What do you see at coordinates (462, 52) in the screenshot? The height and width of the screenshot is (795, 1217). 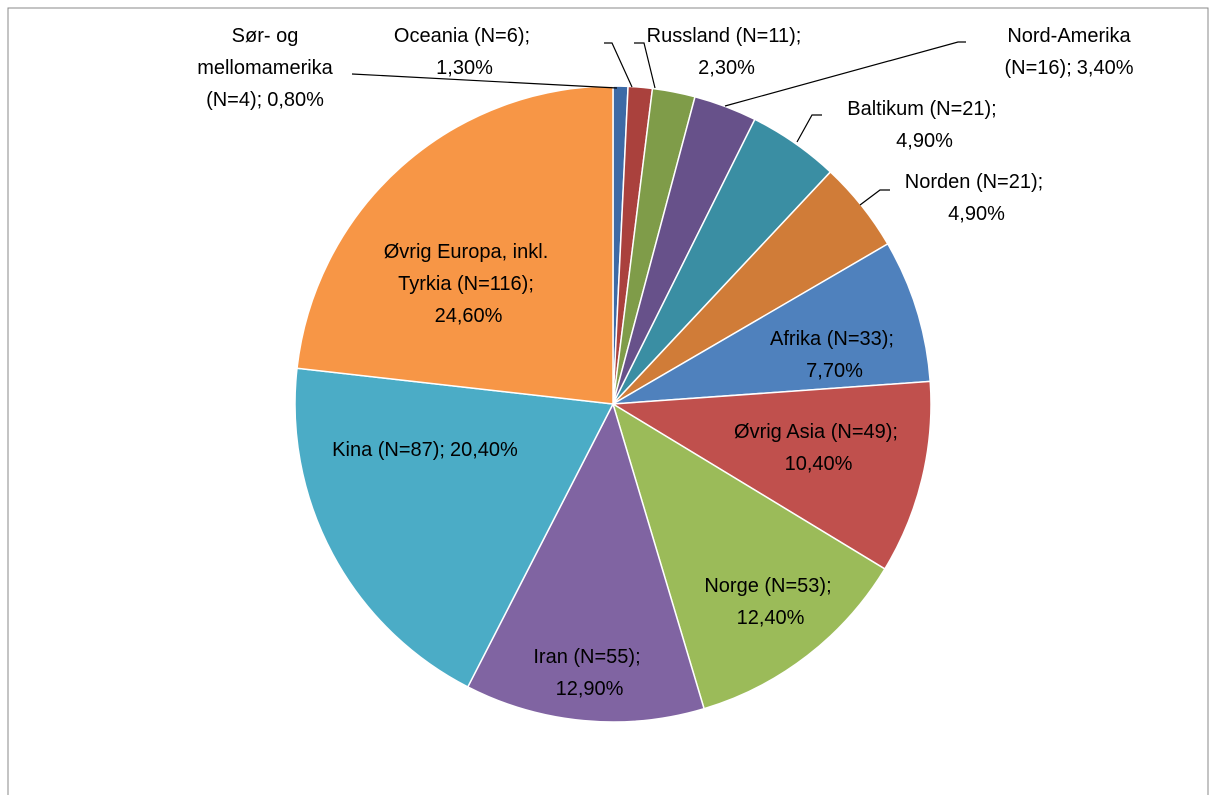 I see `data-label: Oceania (N=6); 1,30%` at bounding box center [462, 52].